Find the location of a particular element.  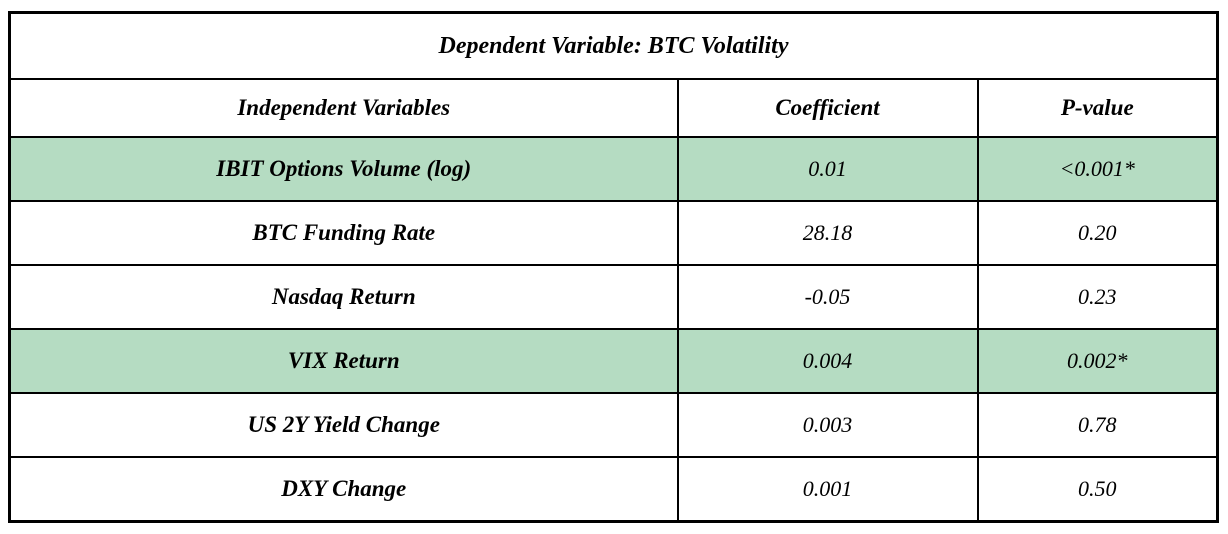

coefficient-value: 0.001 is located at coordinates (827, 489).